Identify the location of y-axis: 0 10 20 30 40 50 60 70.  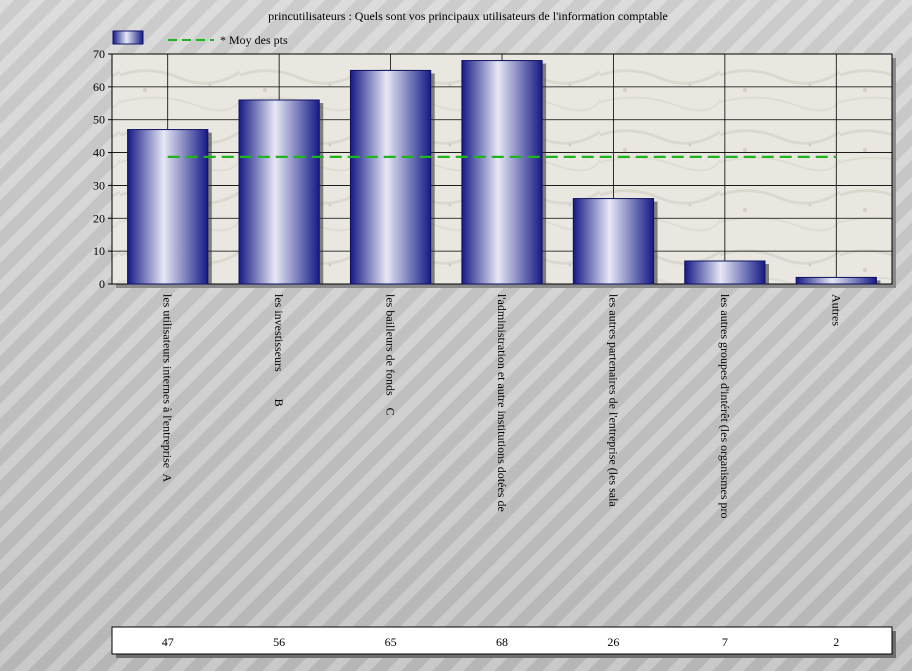
(102, 169).